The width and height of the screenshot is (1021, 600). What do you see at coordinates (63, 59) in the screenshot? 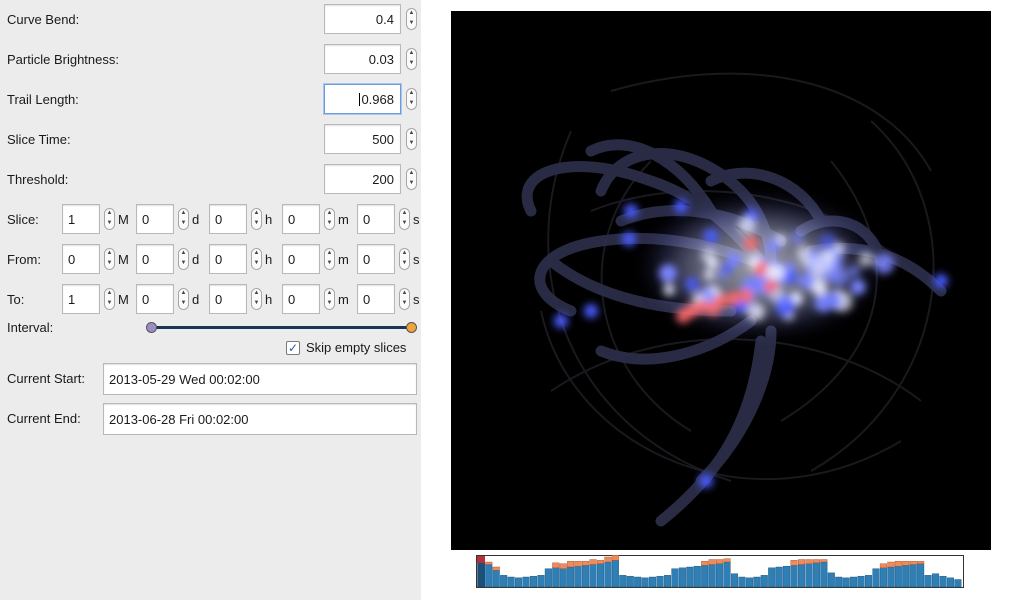
I see `particle-brightness-label: Particle Brightness:` at bounding box center [63, 59].